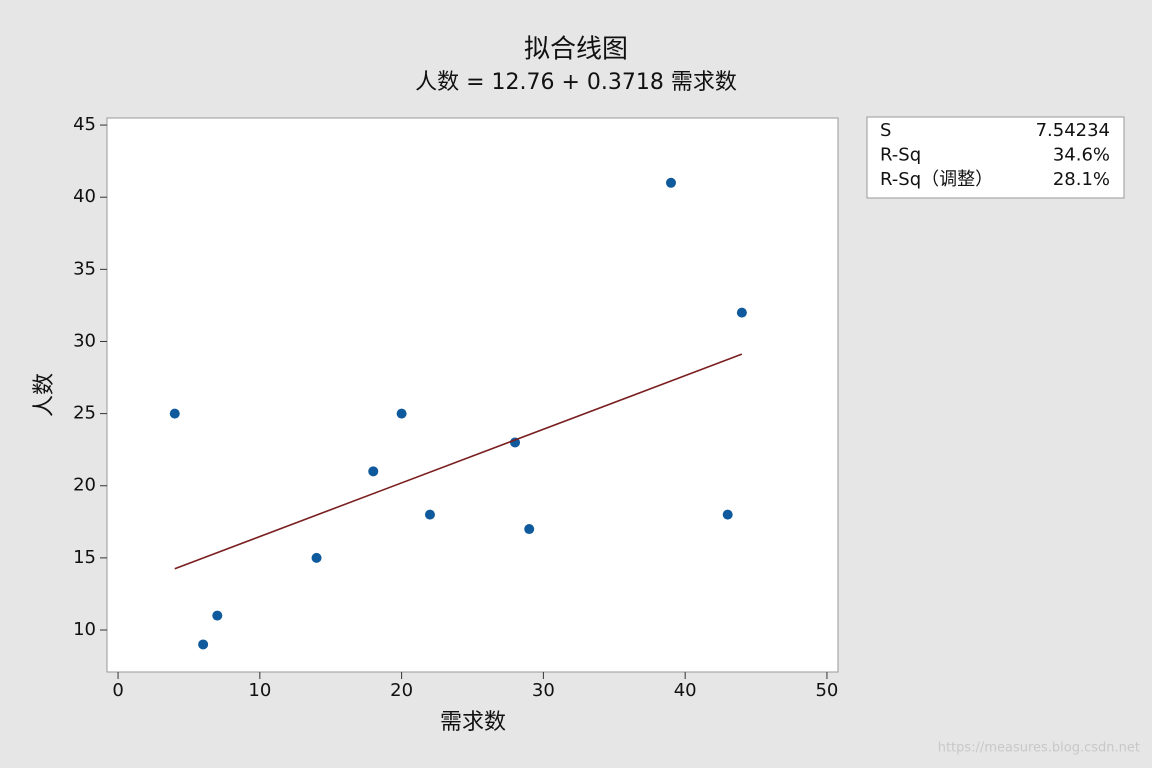 This screenshot has width=1152, height=768. I want to click on stats-box, so click(995, 157).